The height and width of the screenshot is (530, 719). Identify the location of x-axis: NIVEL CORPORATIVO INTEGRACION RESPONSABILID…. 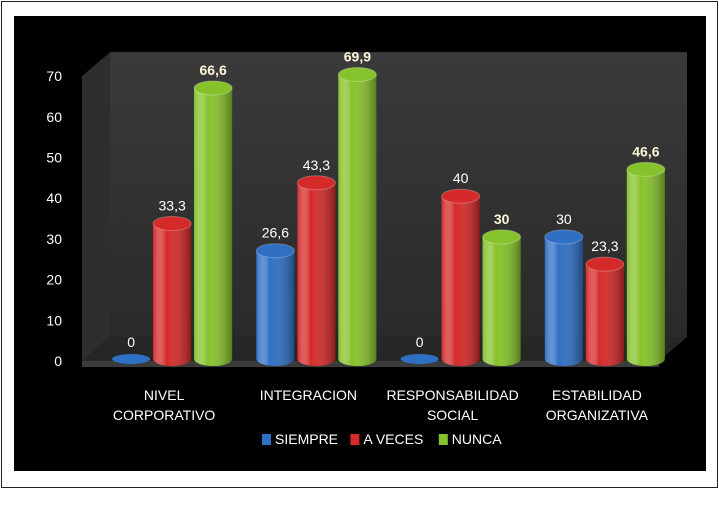
(381, 405).